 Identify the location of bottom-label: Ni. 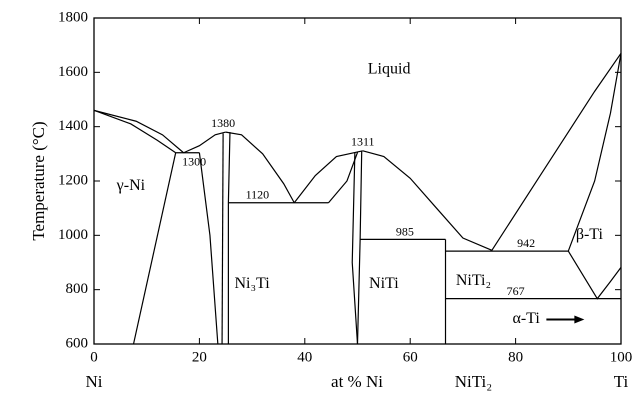
(94, 381).